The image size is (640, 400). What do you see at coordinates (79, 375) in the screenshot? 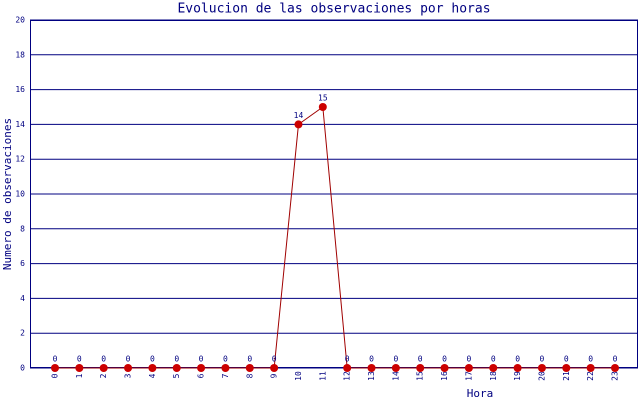
I see `x-tick-label: 1` at bounding box center [79, 375].